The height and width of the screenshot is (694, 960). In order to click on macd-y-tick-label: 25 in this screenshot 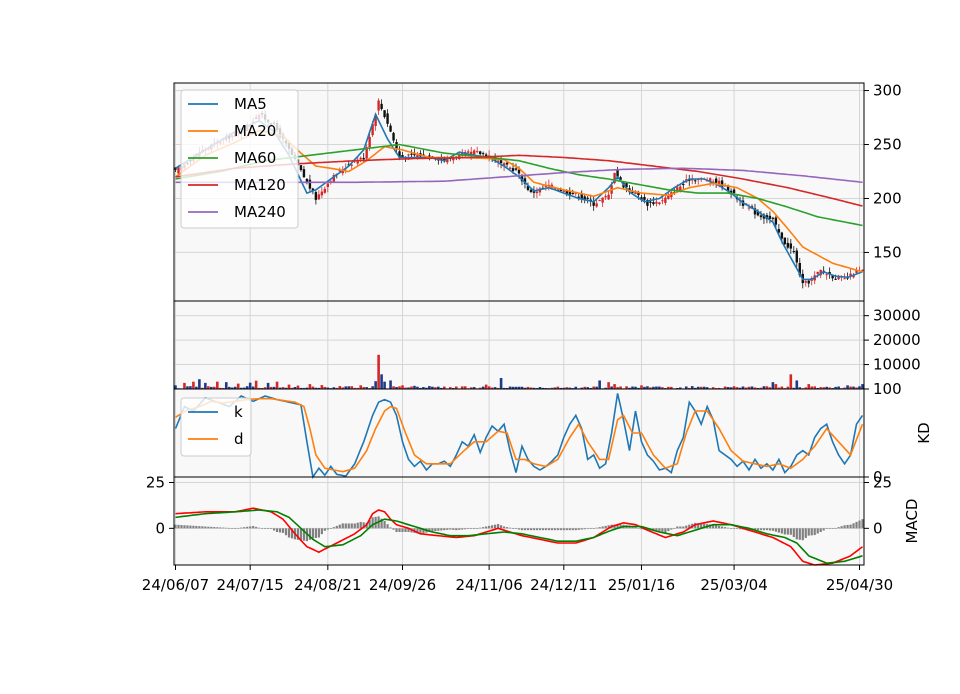, I will do `click(882, 483)`.